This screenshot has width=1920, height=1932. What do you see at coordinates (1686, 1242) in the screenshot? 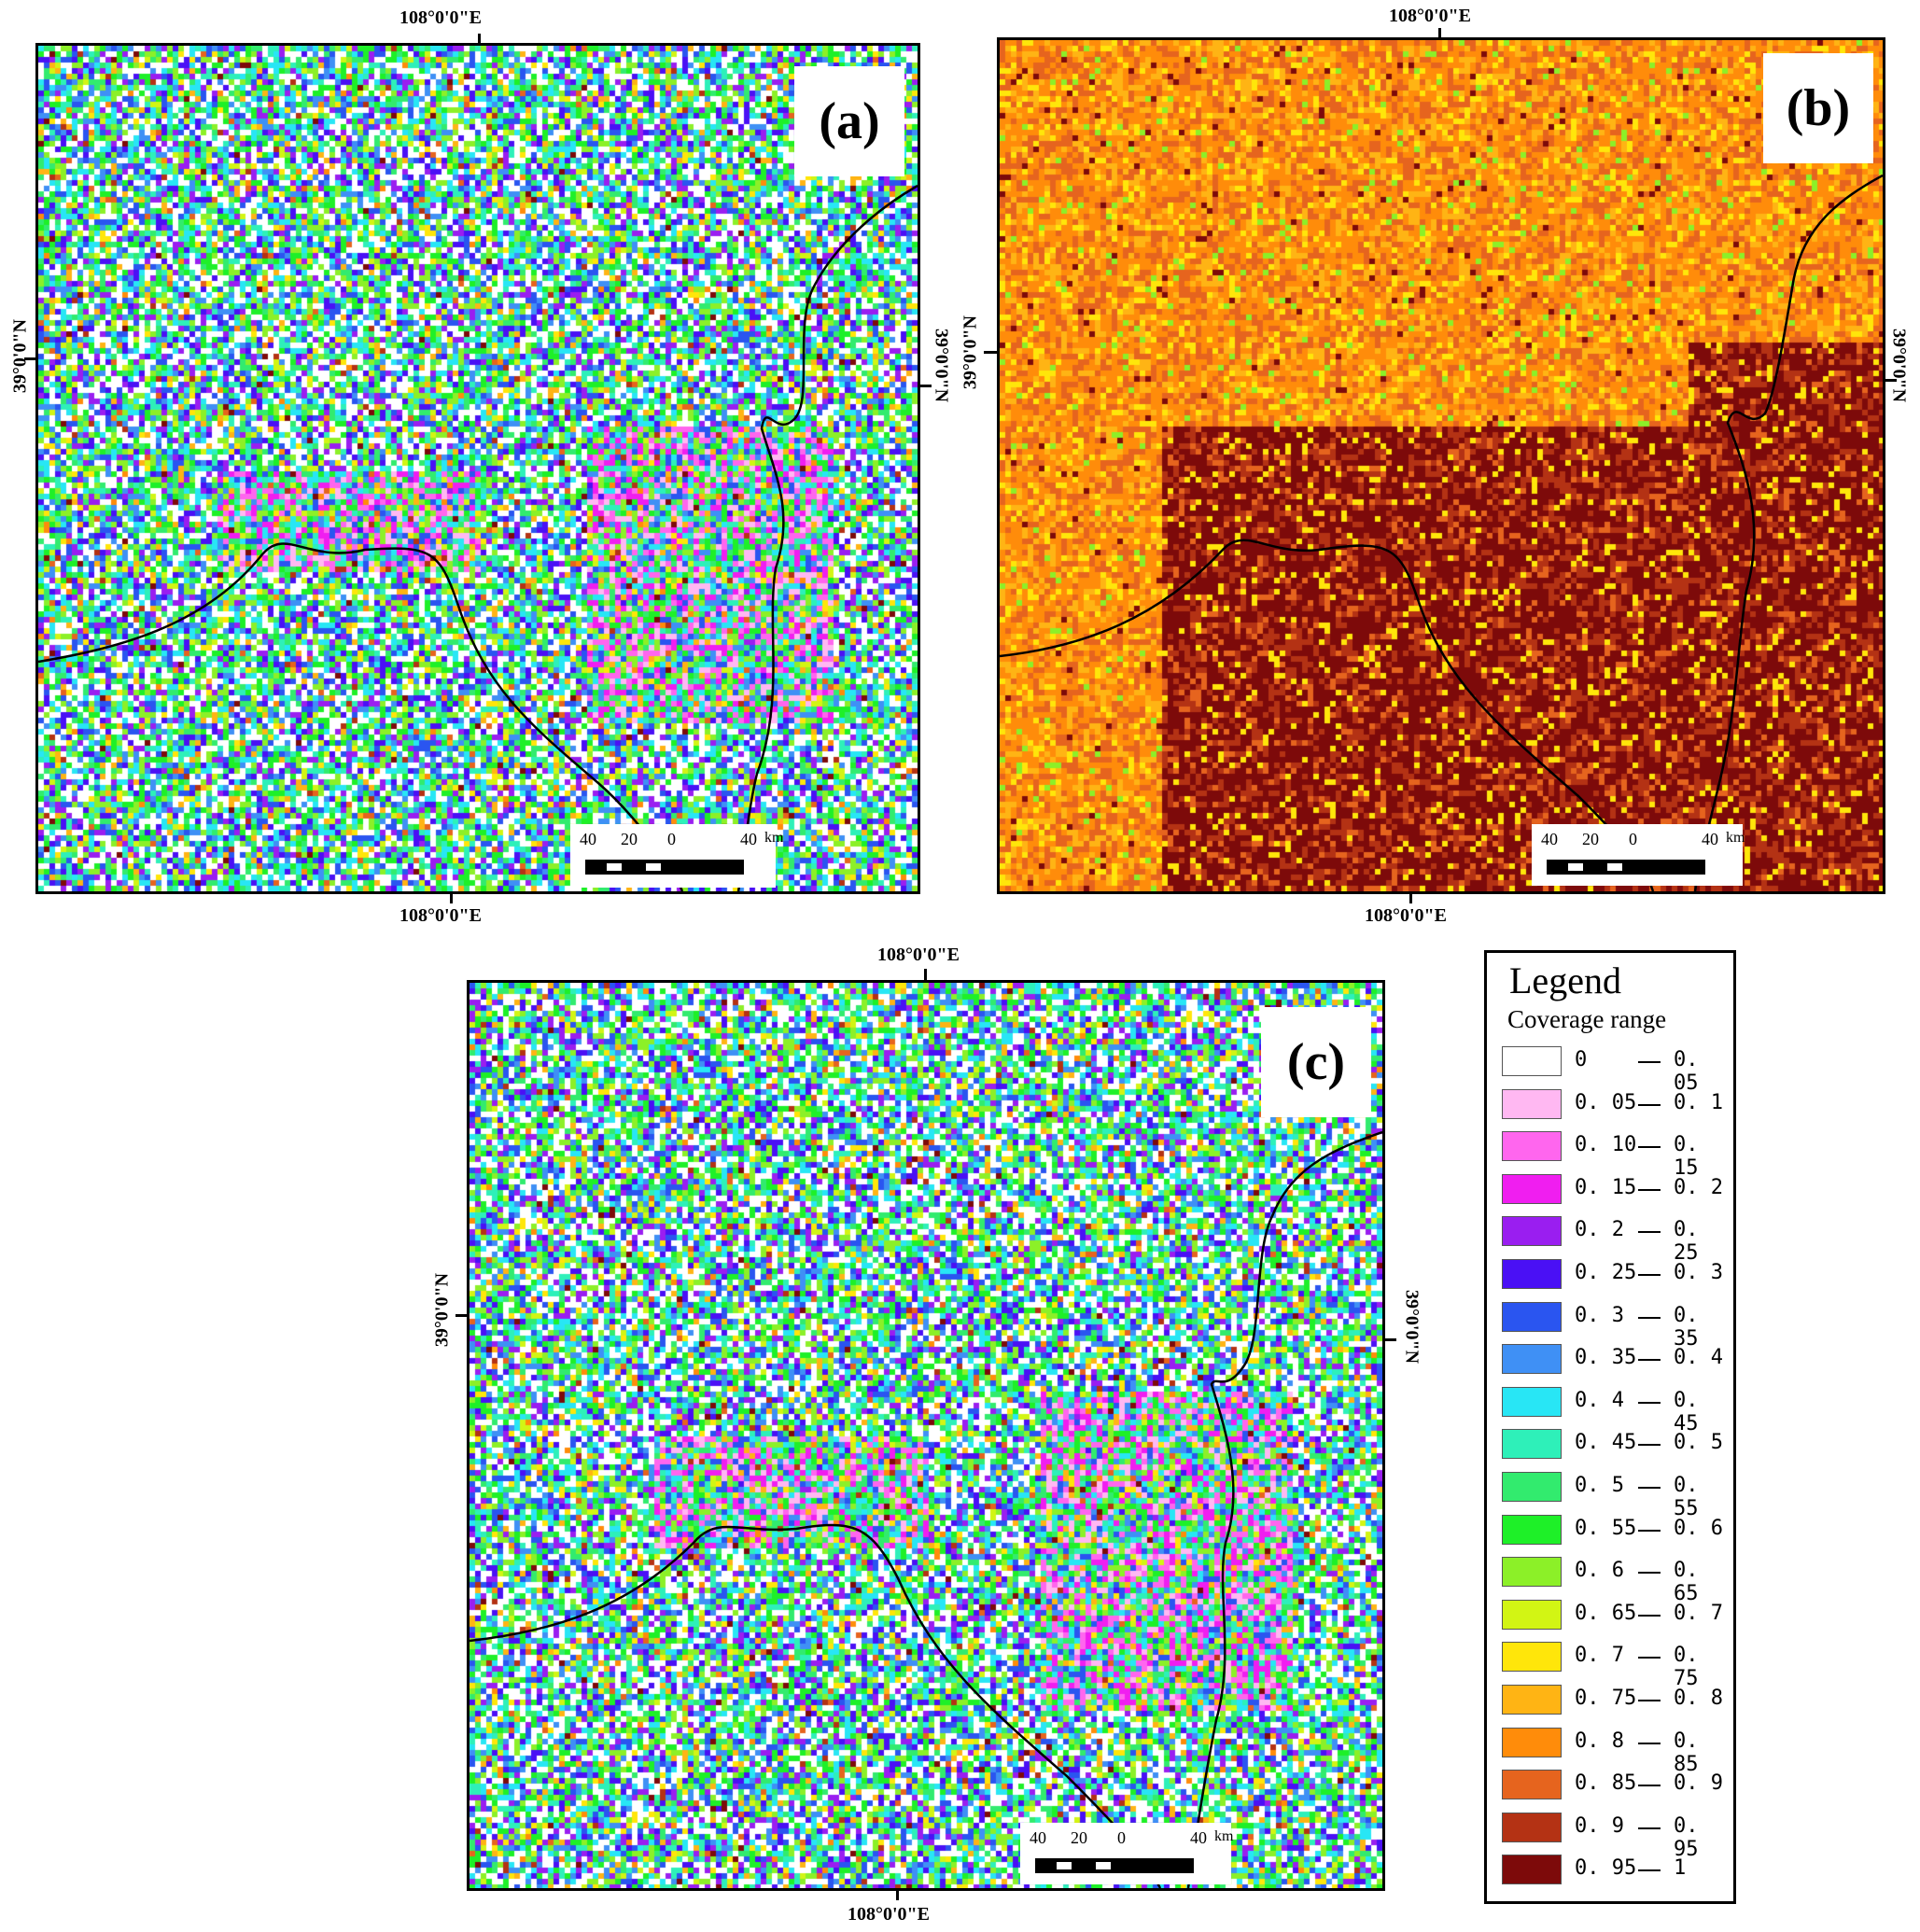
I see `legend-range-high: 0. 25` at bounding box center [1686, 1242].